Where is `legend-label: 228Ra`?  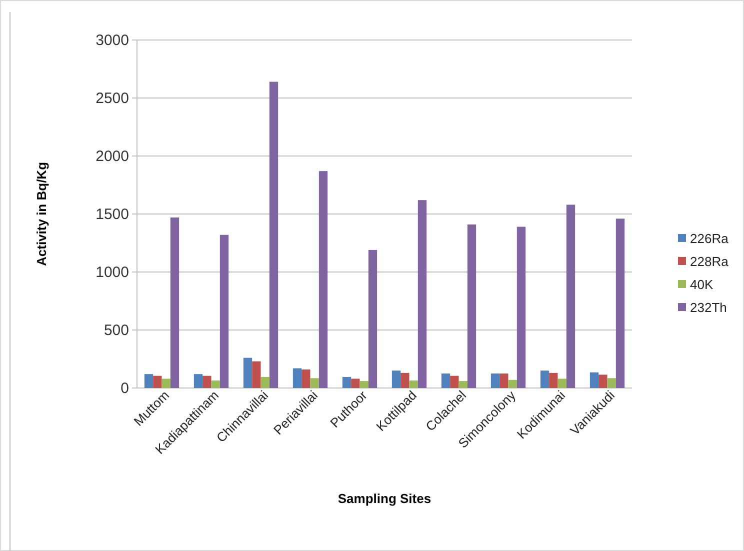 legend-label: 228Ra is located at coordinates (710, 261).